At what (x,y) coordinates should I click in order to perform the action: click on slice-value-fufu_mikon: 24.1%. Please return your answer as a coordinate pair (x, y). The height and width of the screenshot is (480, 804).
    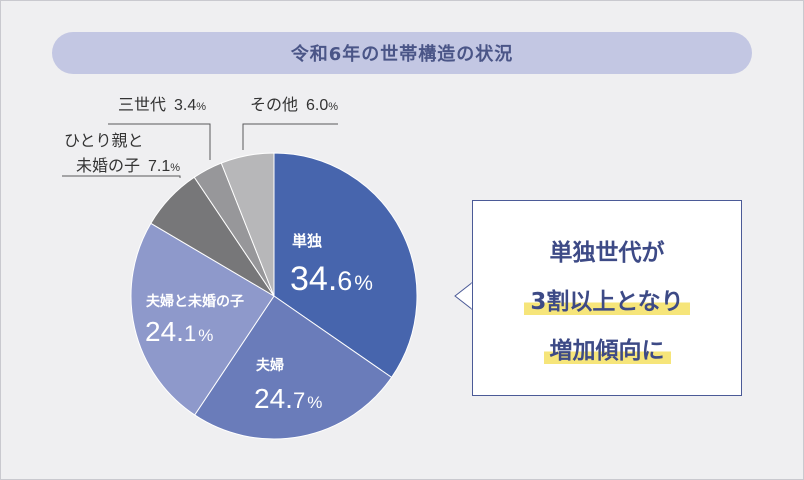
    Looking at the image, I should click on (179, 331).